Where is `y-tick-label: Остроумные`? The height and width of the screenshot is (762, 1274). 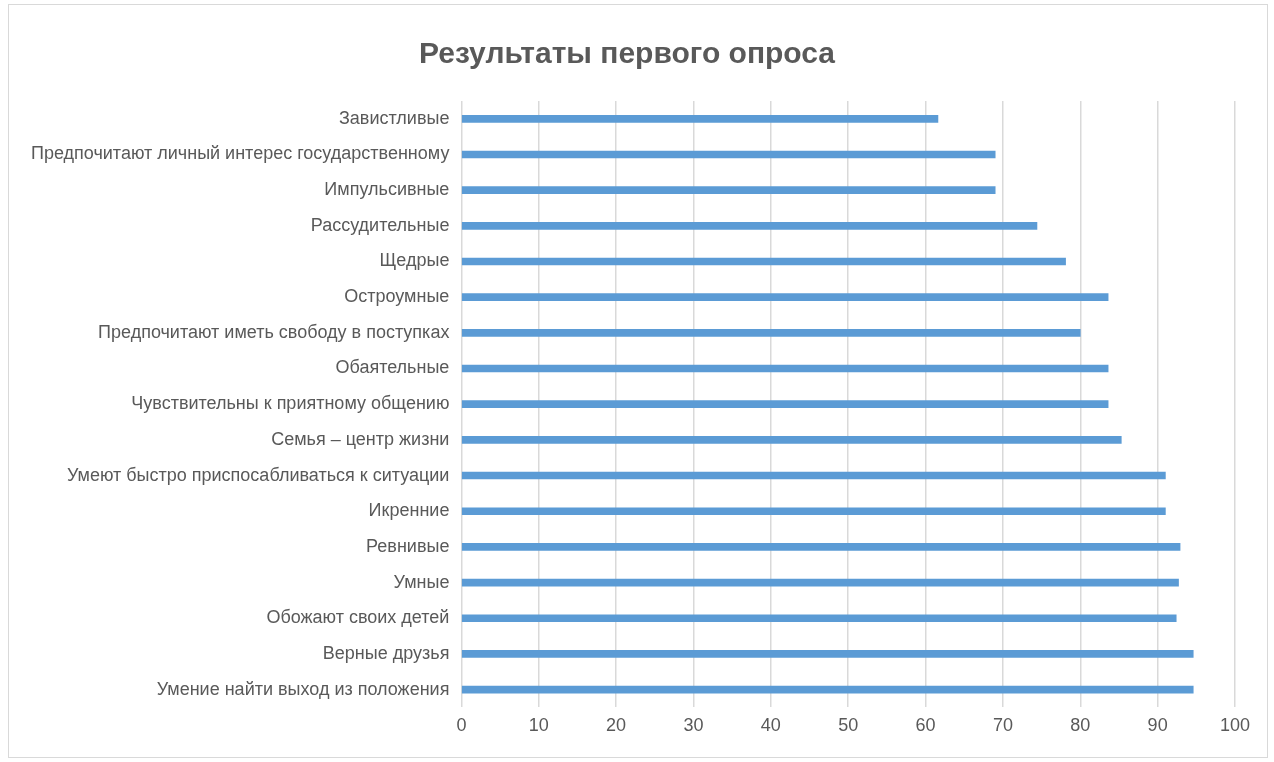 y-tick-label: Остроумные is located at coordinates (397, 296).